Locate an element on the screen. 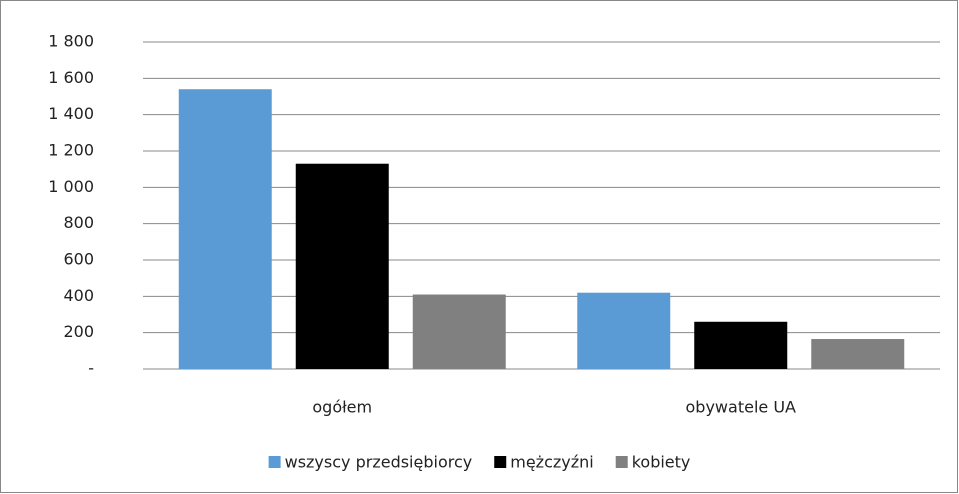  y-tick-label: 1 200 is located at coordinates (71, 150).